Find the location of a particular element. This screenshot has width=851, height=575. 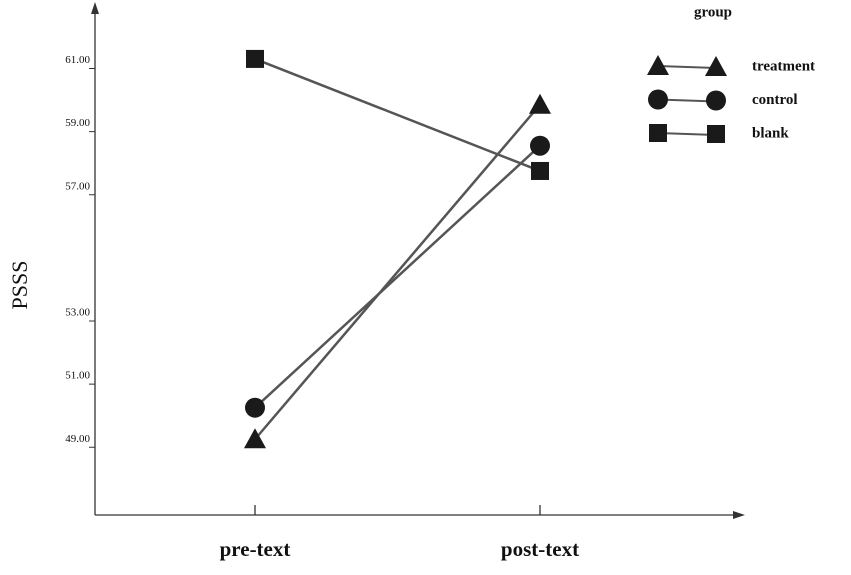

y-axis-label: PSSS is located at coordinates (19, 285).